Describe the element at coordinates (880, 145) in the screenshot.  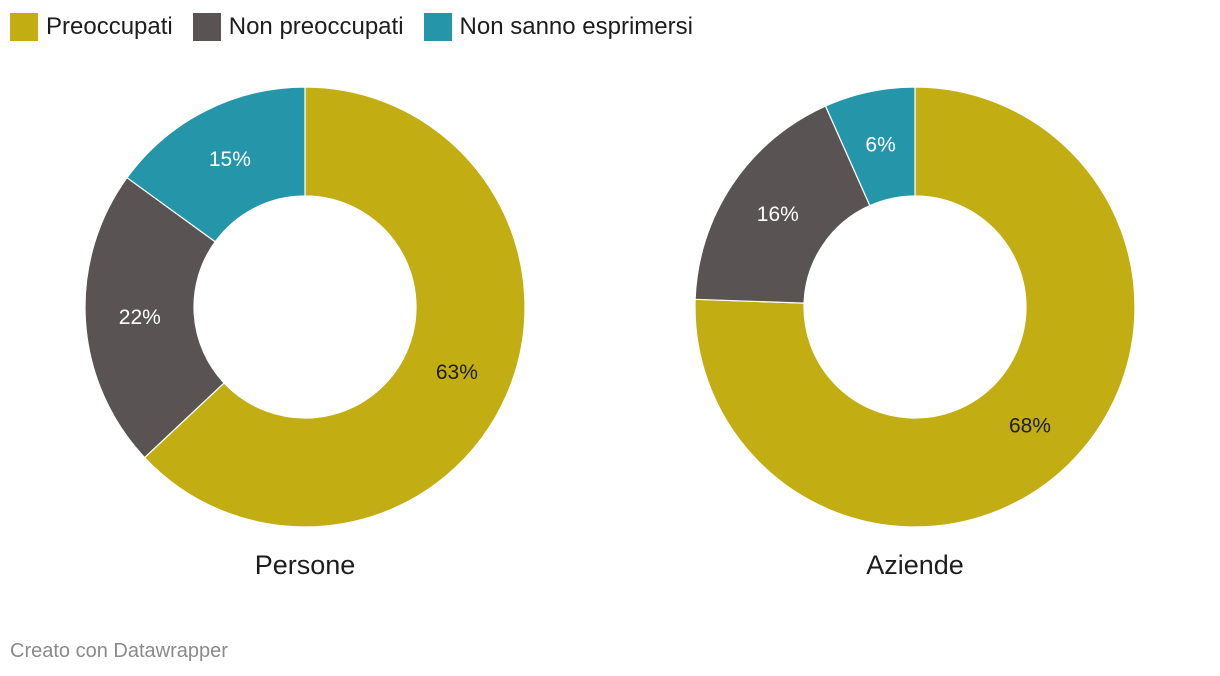
I see `data-label-aziende-non-sanno-esprimersi: 6%` at that location.